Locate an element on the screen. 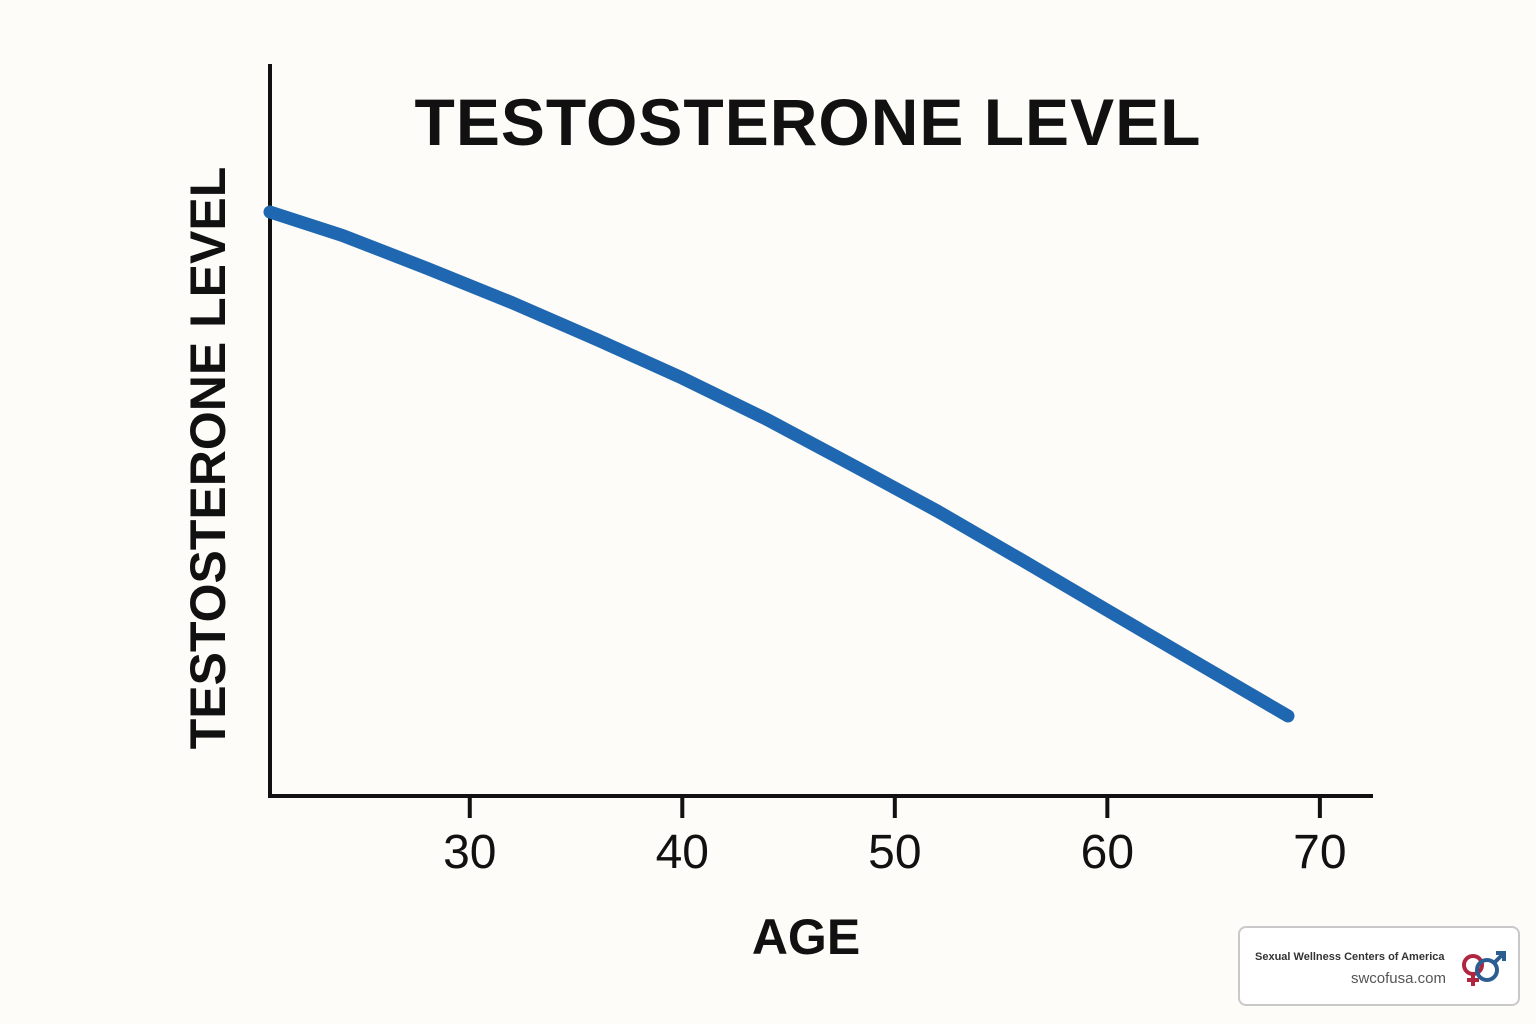 The width and height of the screenshot is (1536, 1024). x-ticks: 30 40 50 60 70 is located at coordinates (895, 837).